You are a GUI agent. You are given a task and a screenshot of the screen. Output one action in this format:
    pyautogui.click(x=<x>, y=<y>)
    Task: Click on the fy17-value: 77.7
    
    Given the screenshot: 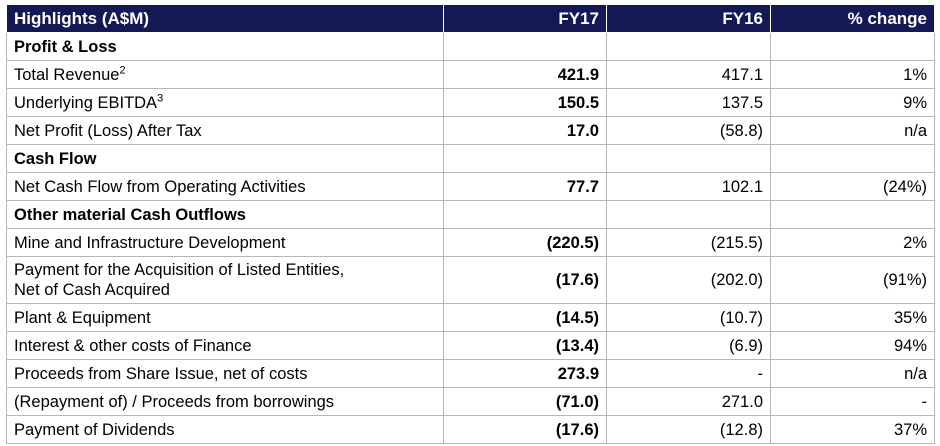 What is the action you would take?
    pyautogui.click(x=525, y=186)
    